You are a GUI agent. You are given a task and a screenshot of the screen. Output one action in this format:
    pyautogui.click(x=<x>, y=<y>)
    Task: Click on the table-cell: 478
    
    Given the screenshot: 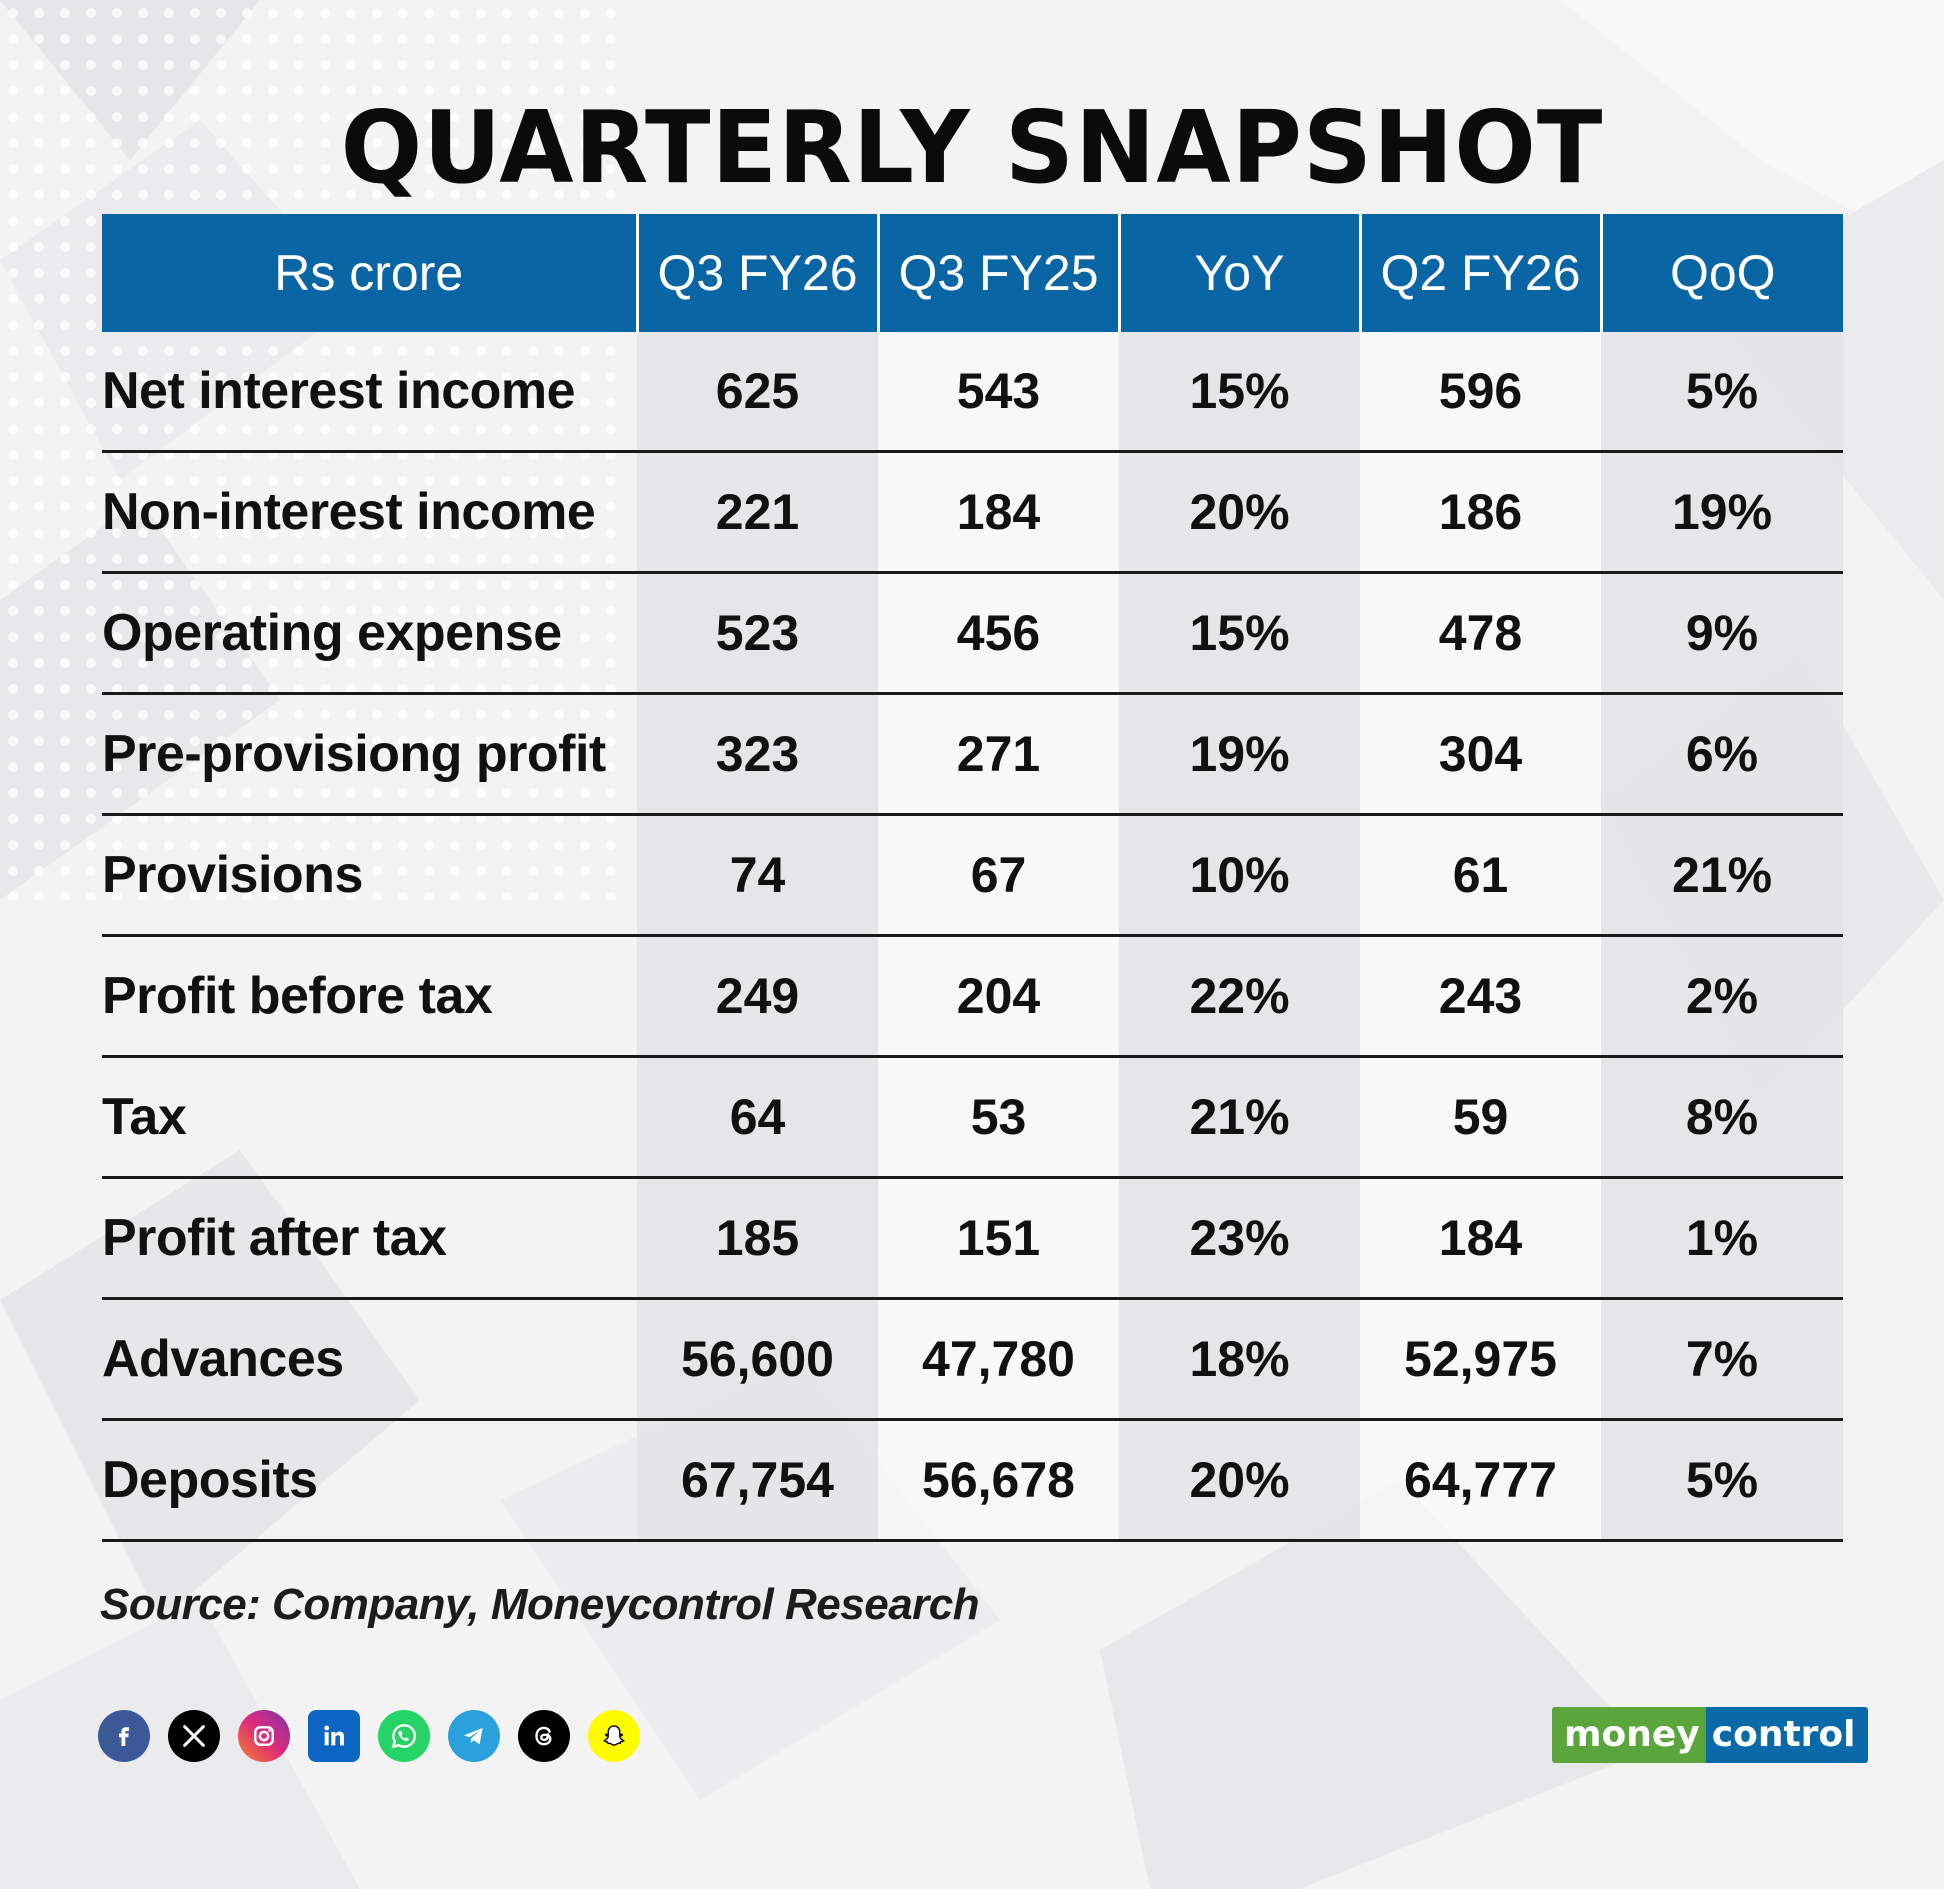 What is the action you would take?
    pyautogui.click(x=1480, y=633)
    